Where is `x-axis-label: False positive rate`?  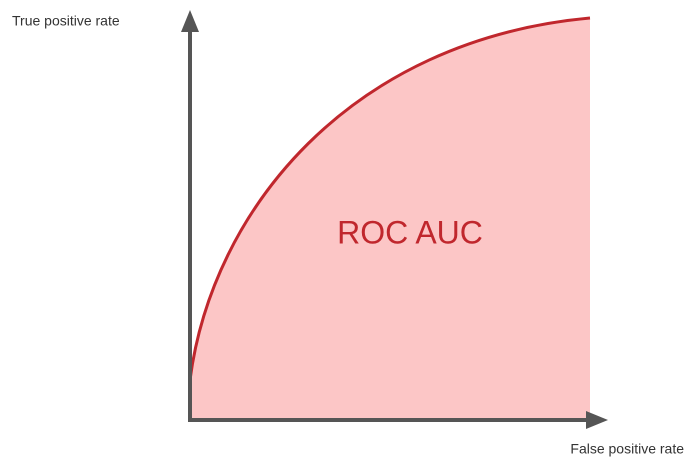
x-axis-label: False positive rate is located at coordinates (627, 449).